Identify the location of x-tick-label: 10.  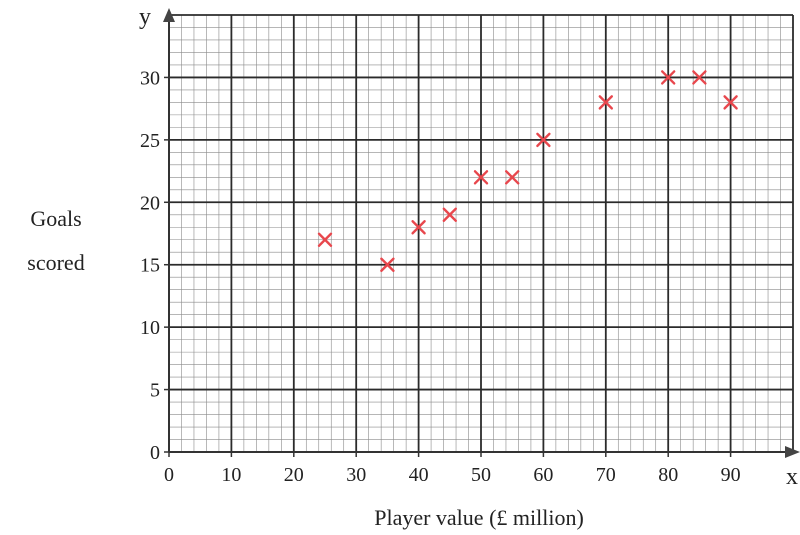
(231, 475).